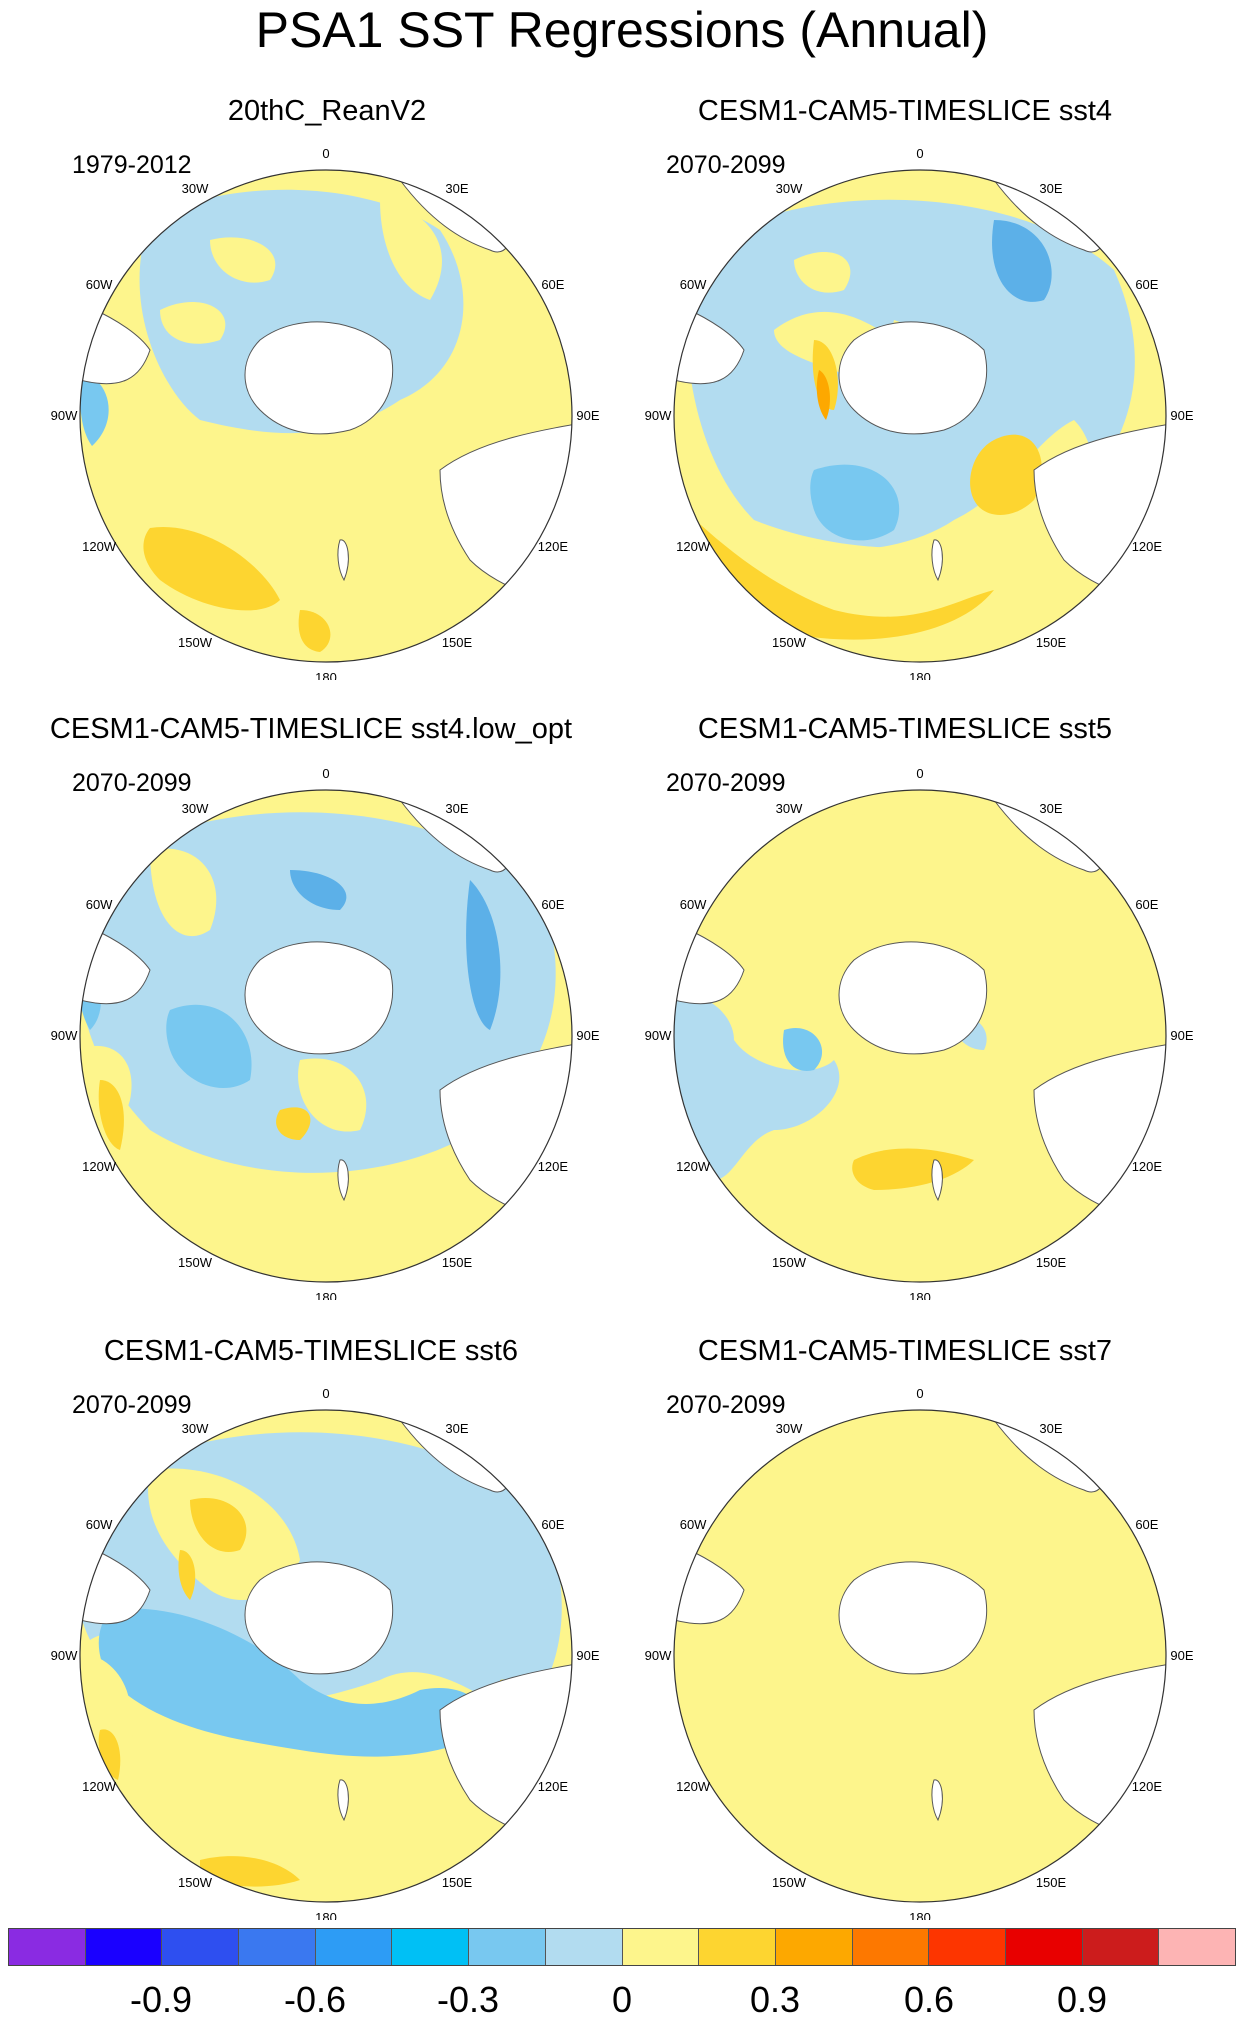 This screenshot has width=1244, height=2042. Describe the element at coordinates (775, 1999) in the screenshot. I see `colorbar-tick-label: 0.3` at that location.